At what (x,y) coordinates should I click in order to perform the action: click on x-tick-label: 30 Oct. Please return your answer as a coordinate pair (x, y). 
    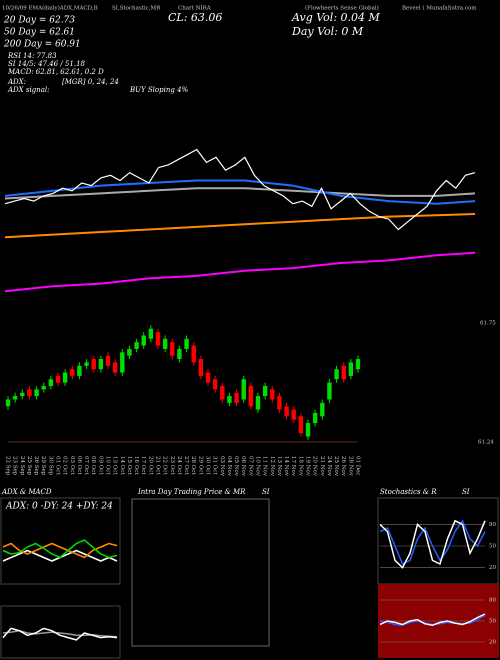
    Looking at the image, I should click on (208, 465).